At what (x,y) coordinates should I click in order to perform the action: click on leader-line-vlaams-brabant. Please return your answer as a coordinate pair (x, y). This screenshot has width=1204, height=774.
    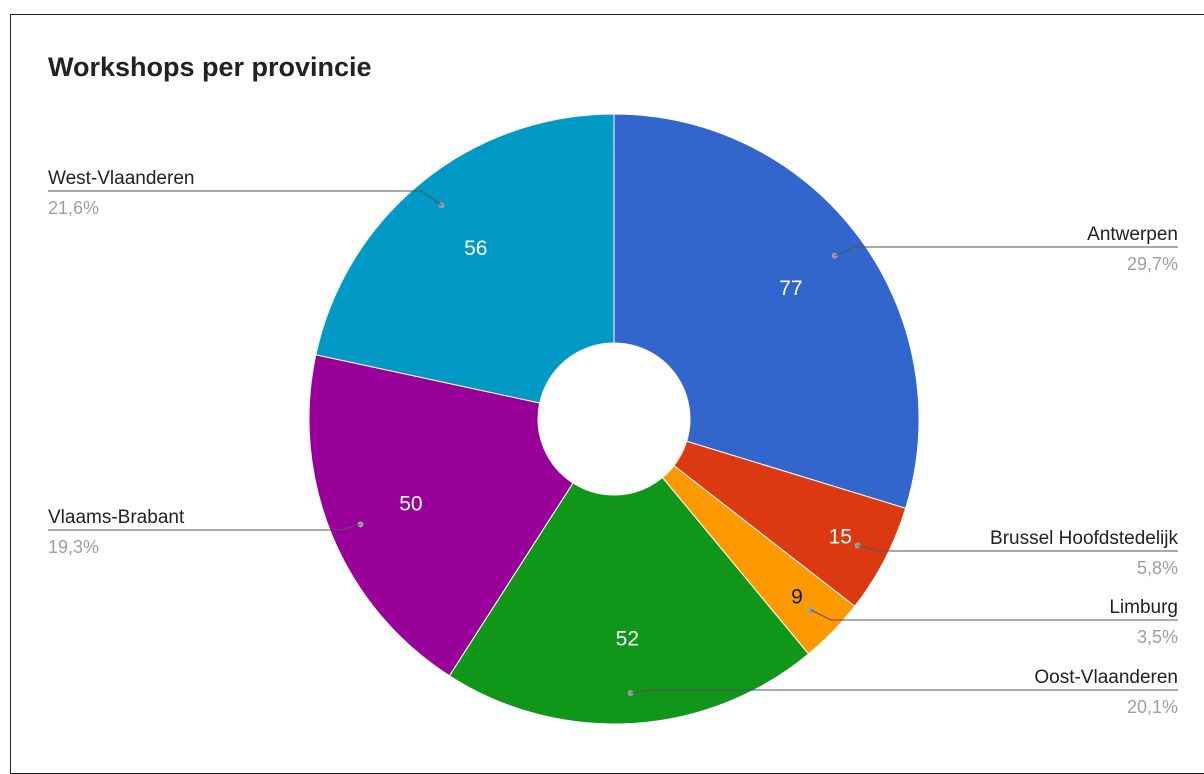
    Looking at the image, I should click on (204, 527).